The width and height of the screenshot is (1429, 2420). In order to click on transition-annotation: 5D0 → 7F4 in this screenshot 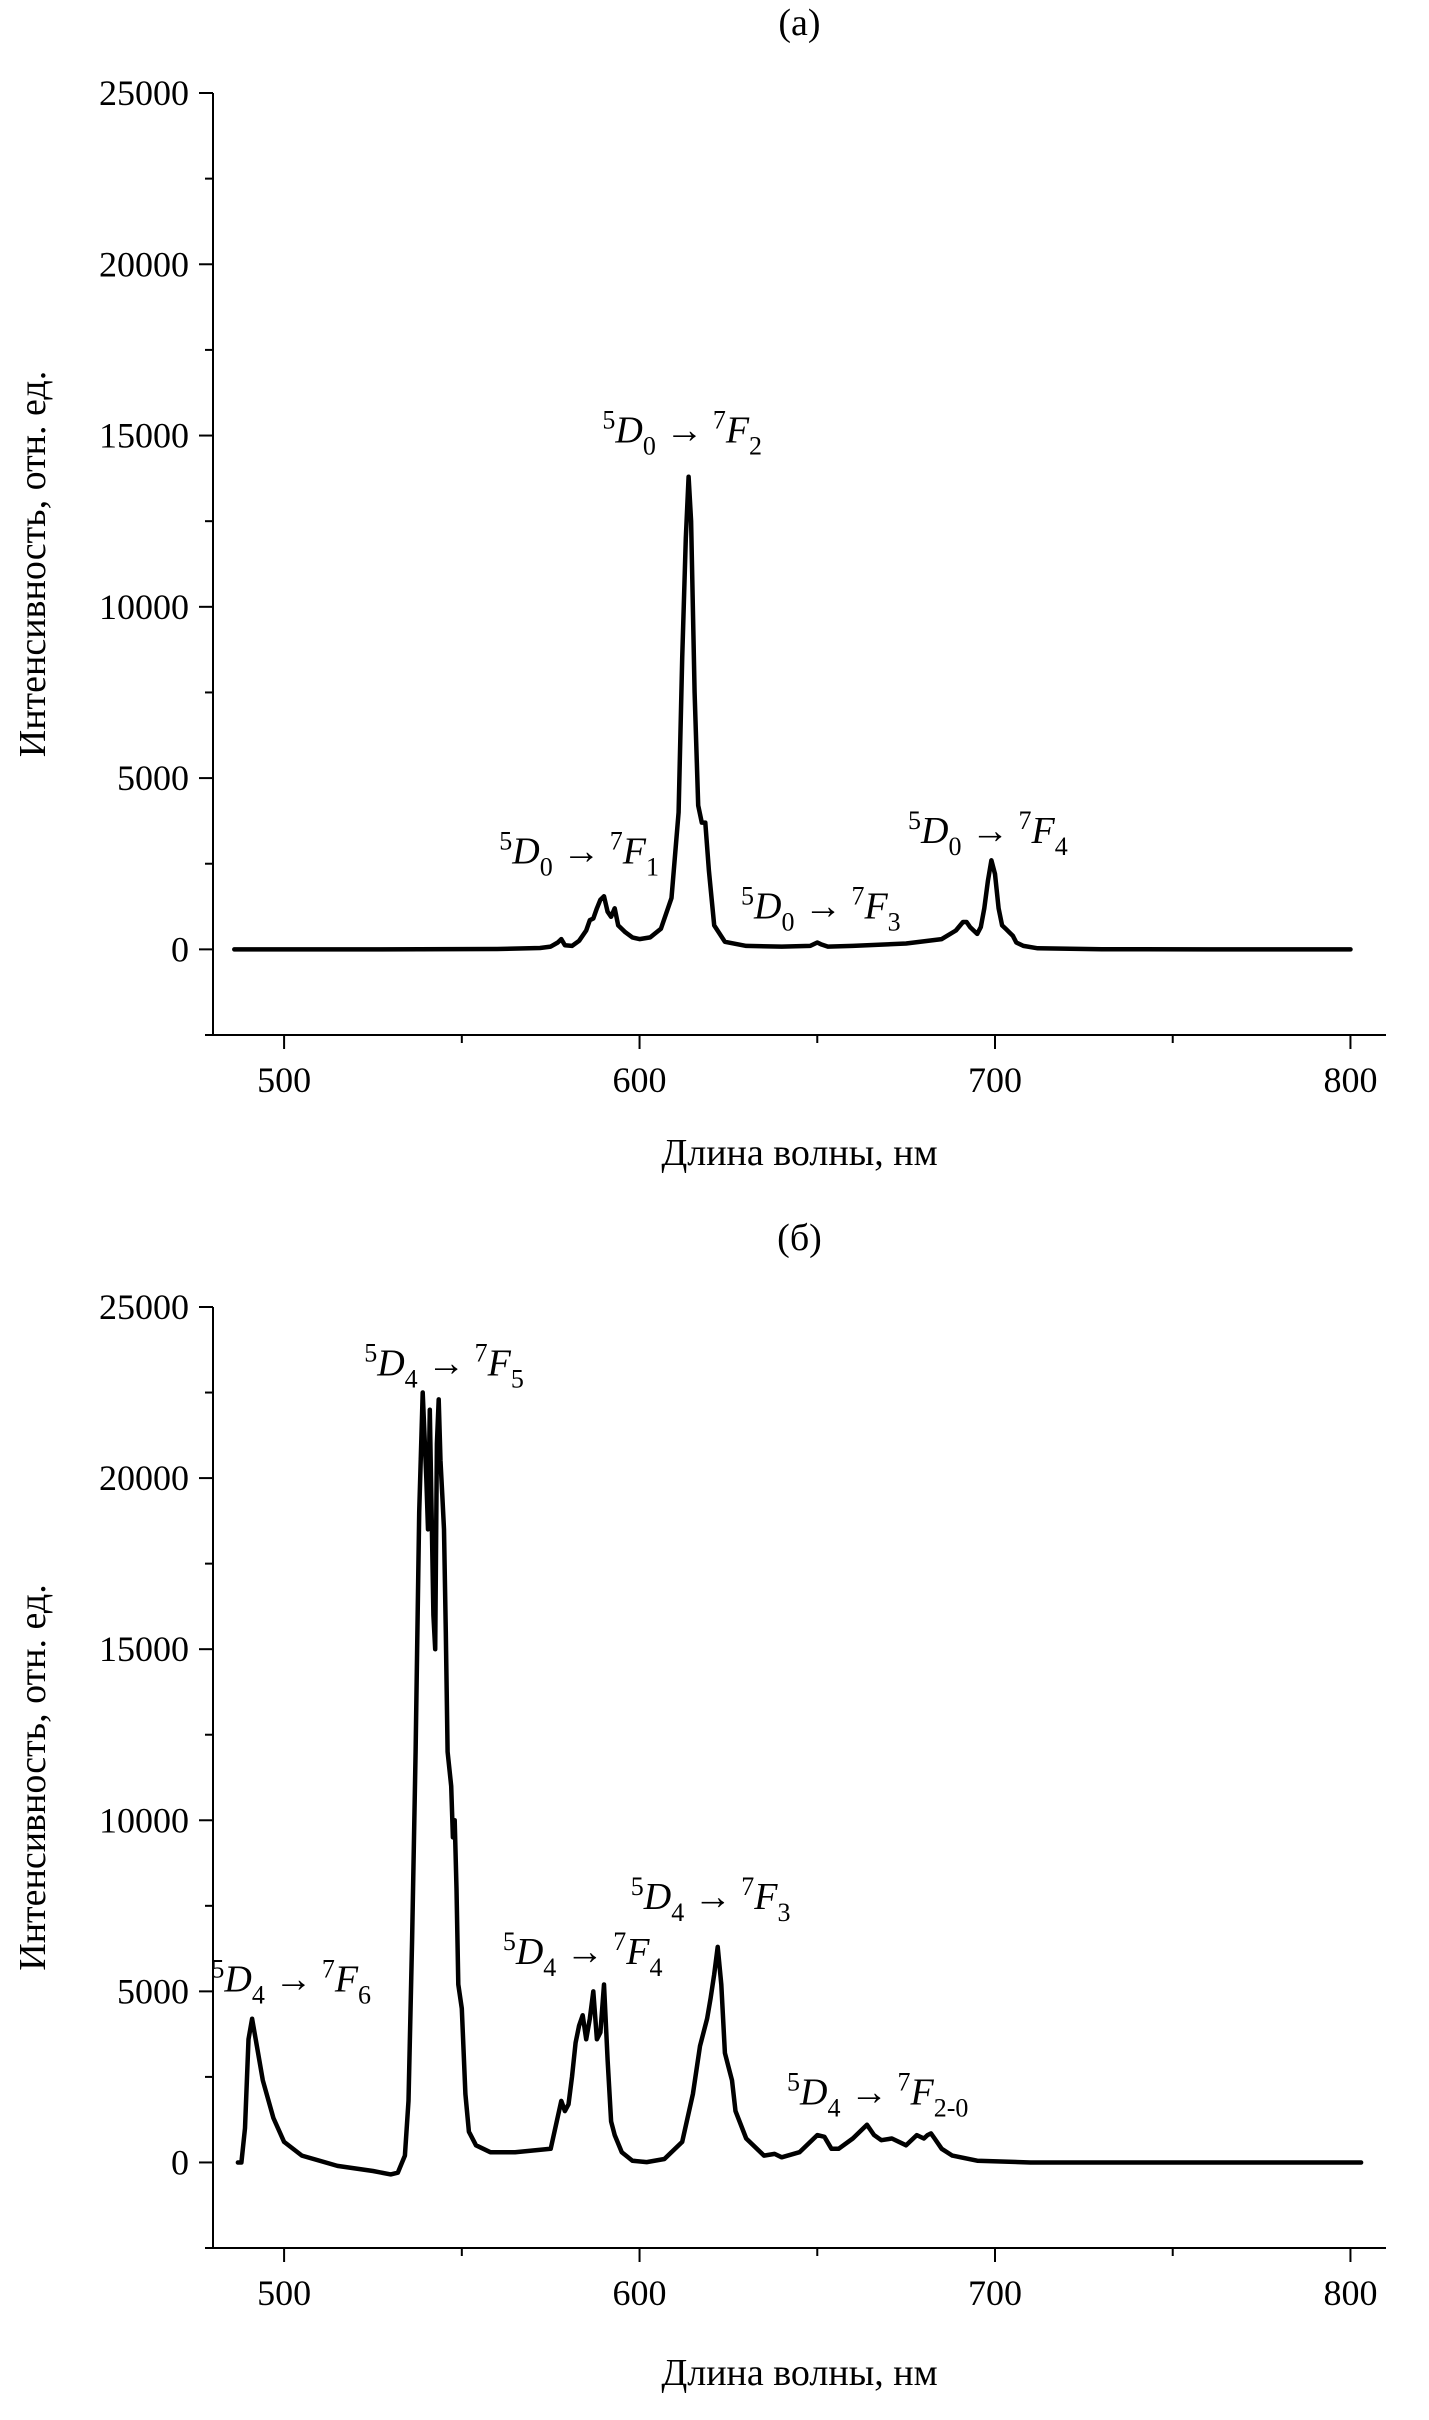, I will do `click(988, 833)`.